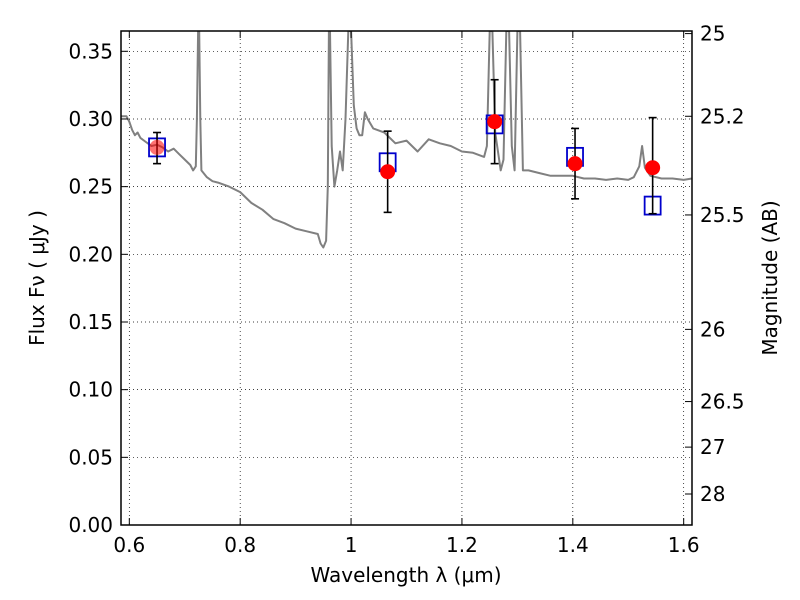 The image size is (800, 600). Describe the element at coordinates (90, 390) in the screenshot. I see `y-tick-label: 0.10` at that location.